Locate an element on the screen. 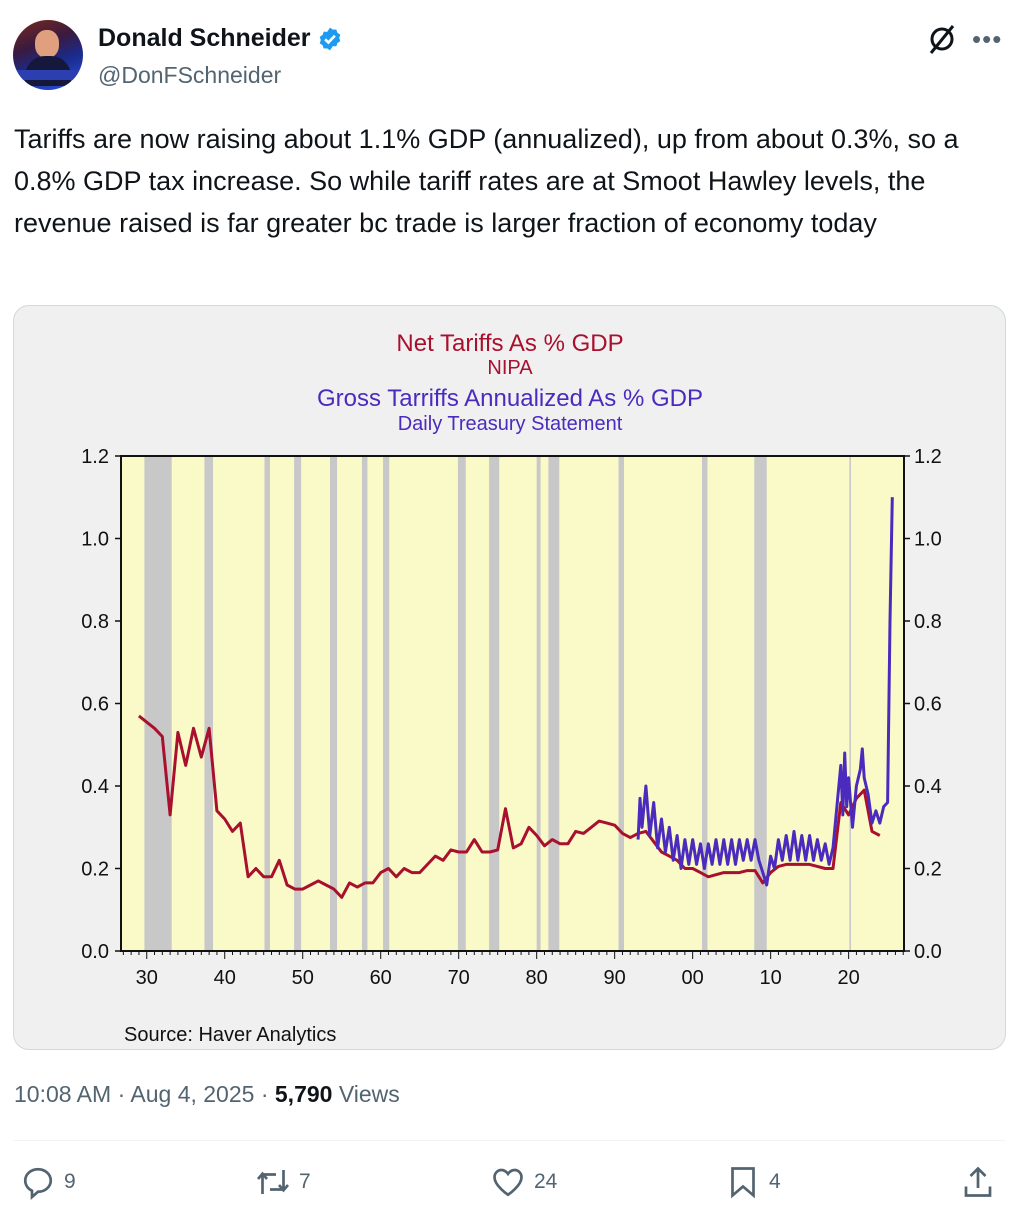 This screenshot has width=1027, height=1208. x-tick-label: 20 is located at coordinates (849, 978).